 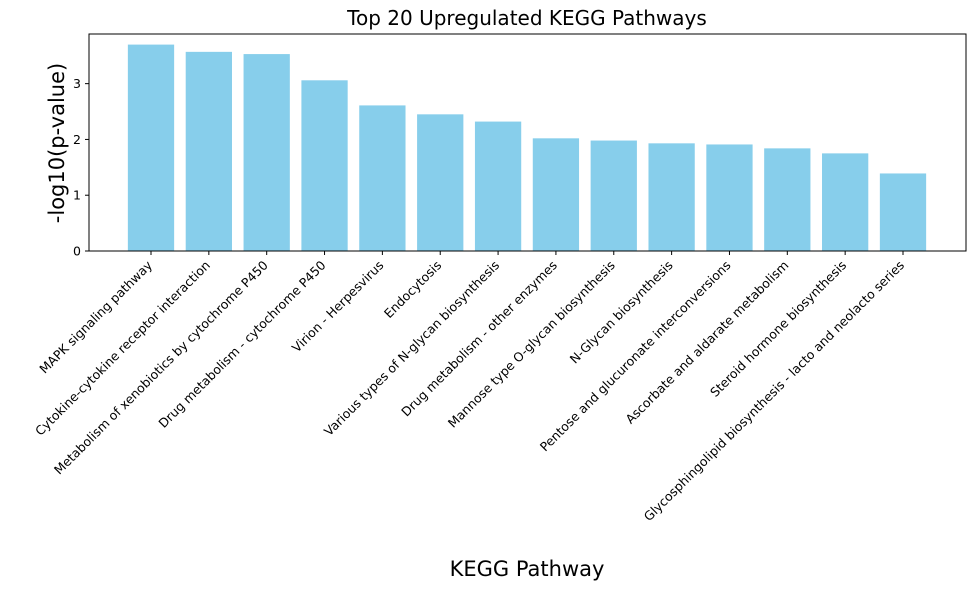 What do you see at coordinates (77, 83) in the screenshot?
I see `y-tick-label: 3` at bounding box center [77, 83].